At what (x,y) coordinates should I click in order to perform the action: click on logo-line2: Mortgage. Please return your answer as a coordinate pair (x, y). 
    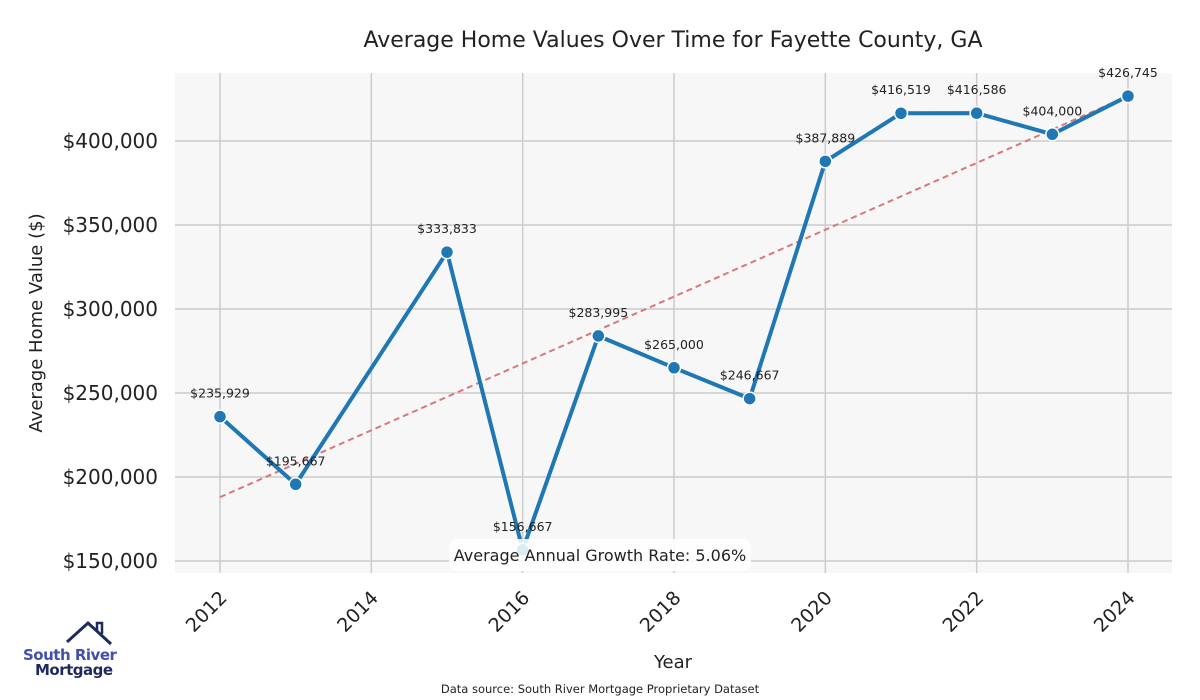
    Looking at the image, I should click on (74, 670).